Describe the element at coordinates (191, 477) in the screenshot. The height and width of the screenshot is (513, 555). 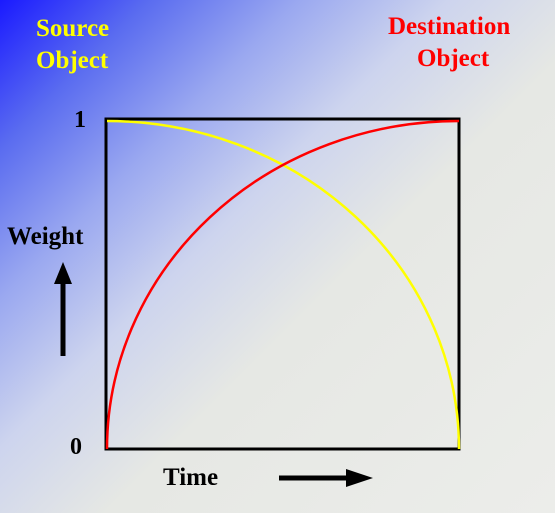
I see `x-axis-label: Time` at that location.